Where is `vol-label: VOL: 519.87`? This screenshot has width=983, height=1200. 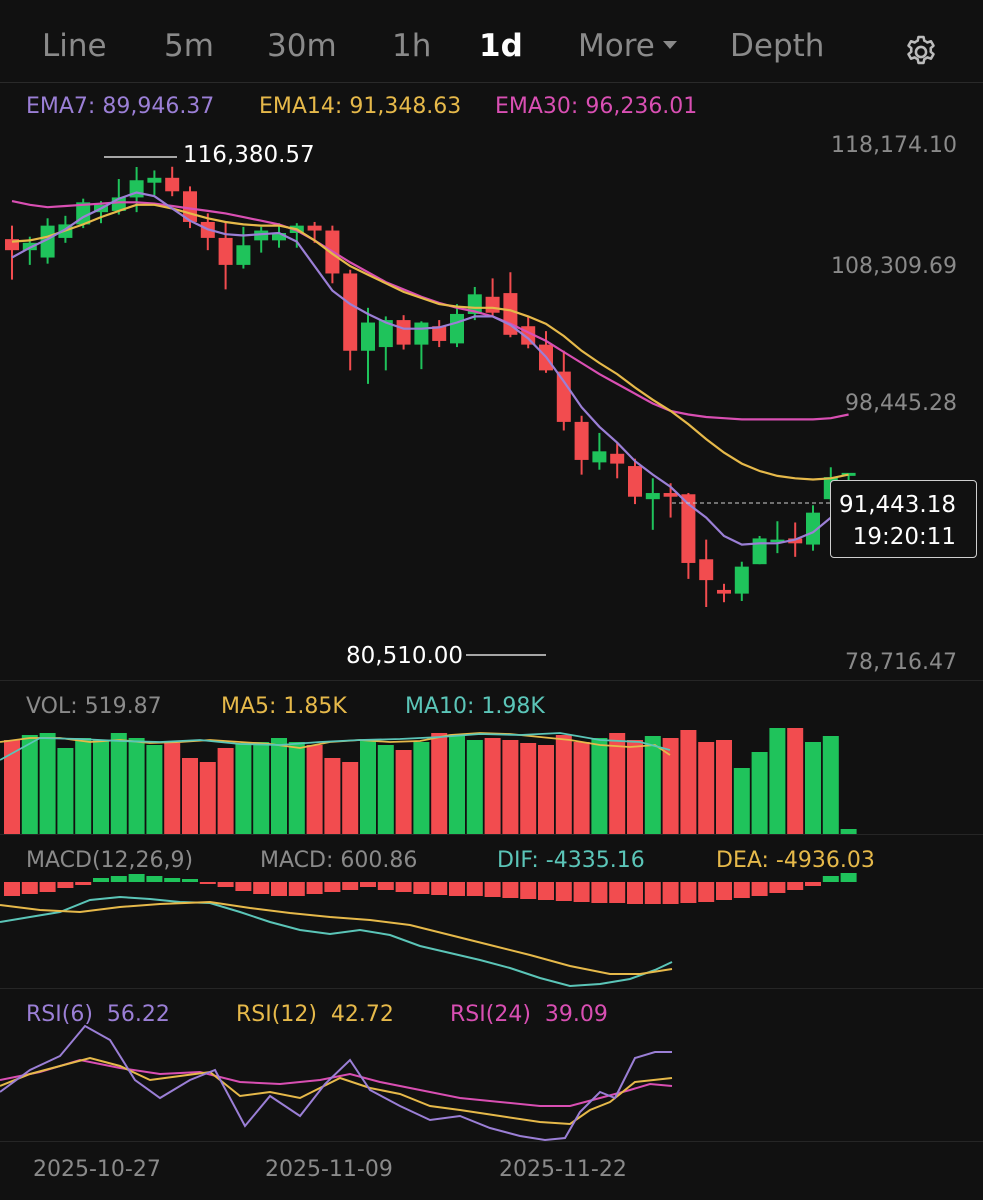
vol-label: VOL: 519.87 is located at coordinates (94, 706).